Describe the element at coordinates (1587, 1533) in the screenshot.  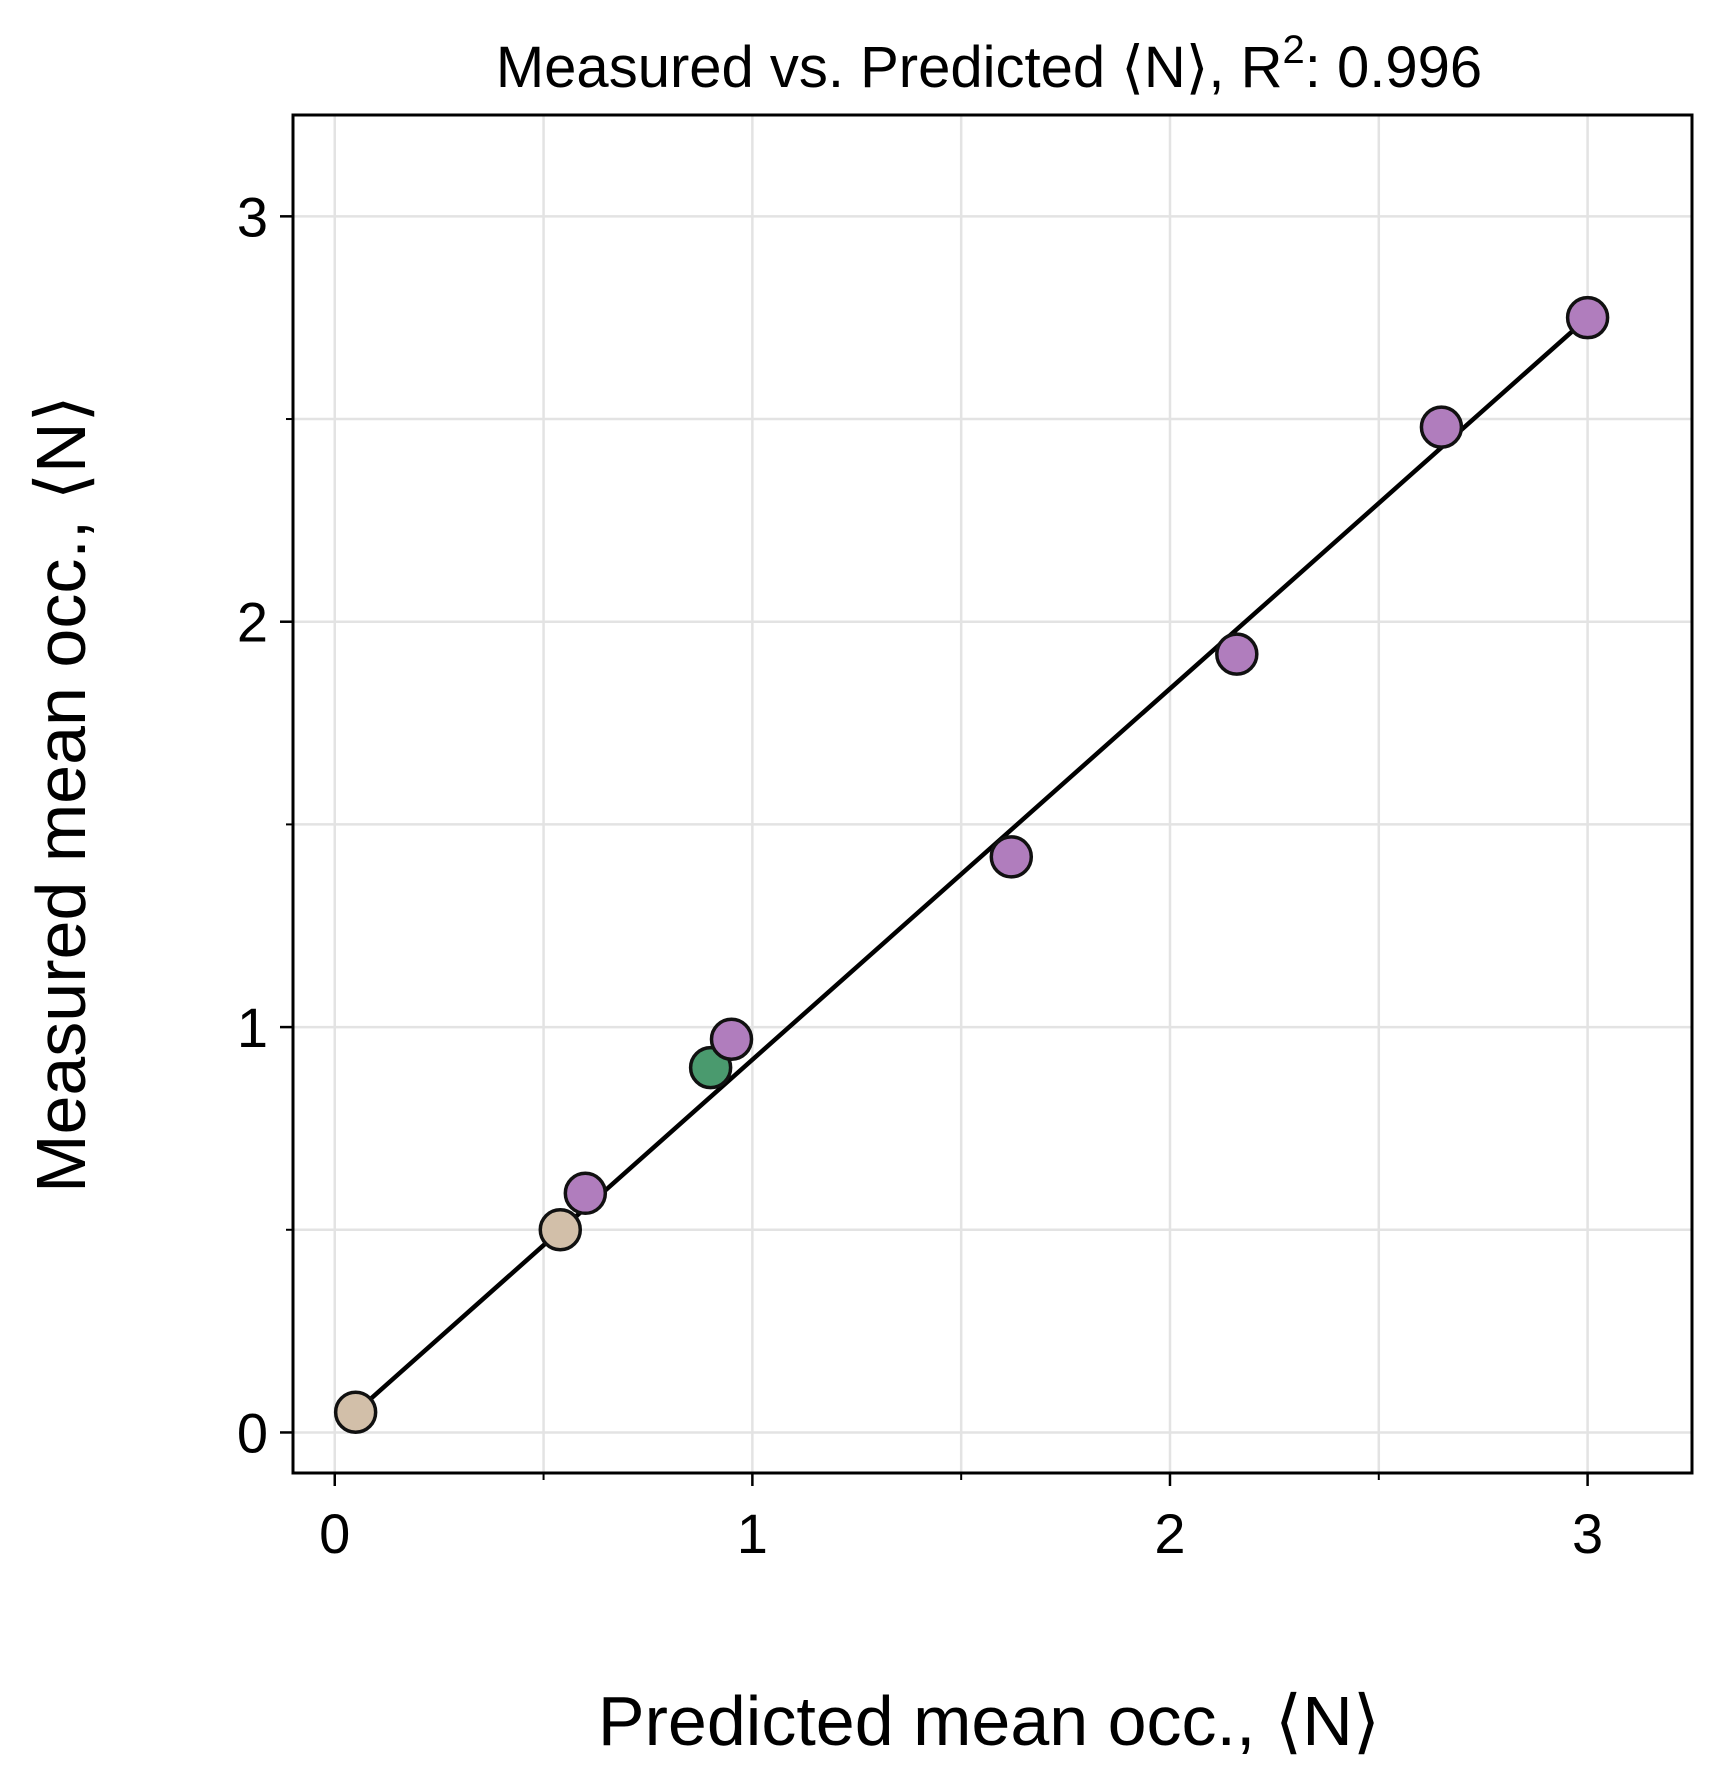
I see `x-tick-label: 3` at that location.